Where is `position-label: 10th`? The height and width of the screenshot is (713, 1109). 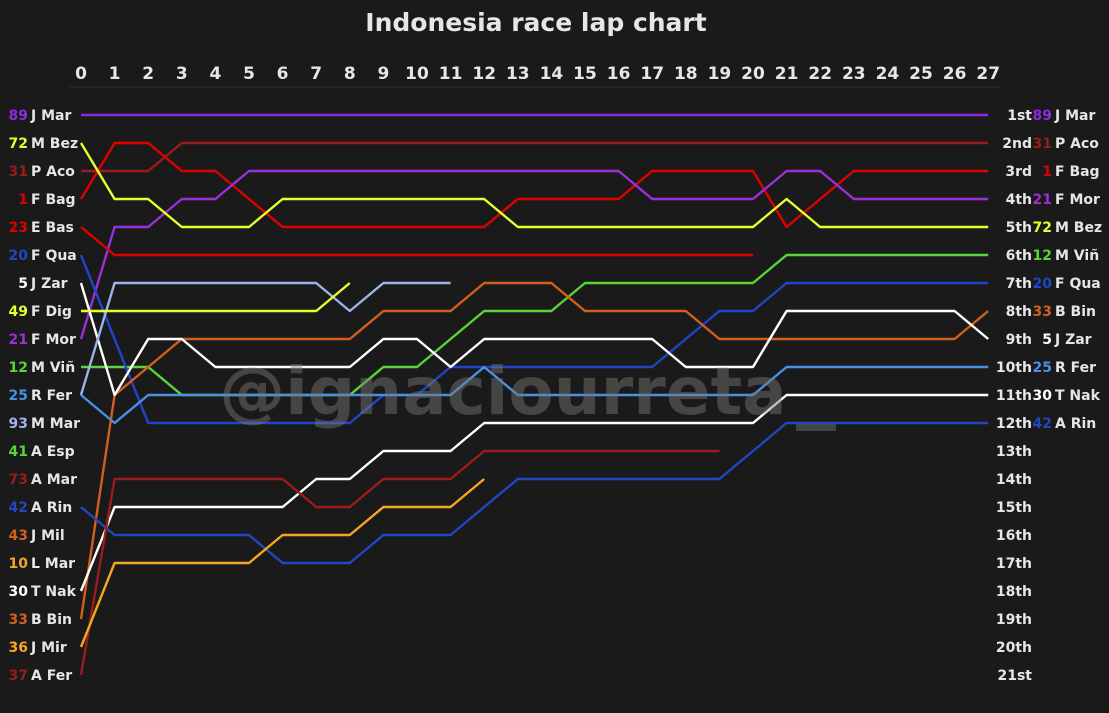 position-label: 10th is located at coordinates (1014, 368).